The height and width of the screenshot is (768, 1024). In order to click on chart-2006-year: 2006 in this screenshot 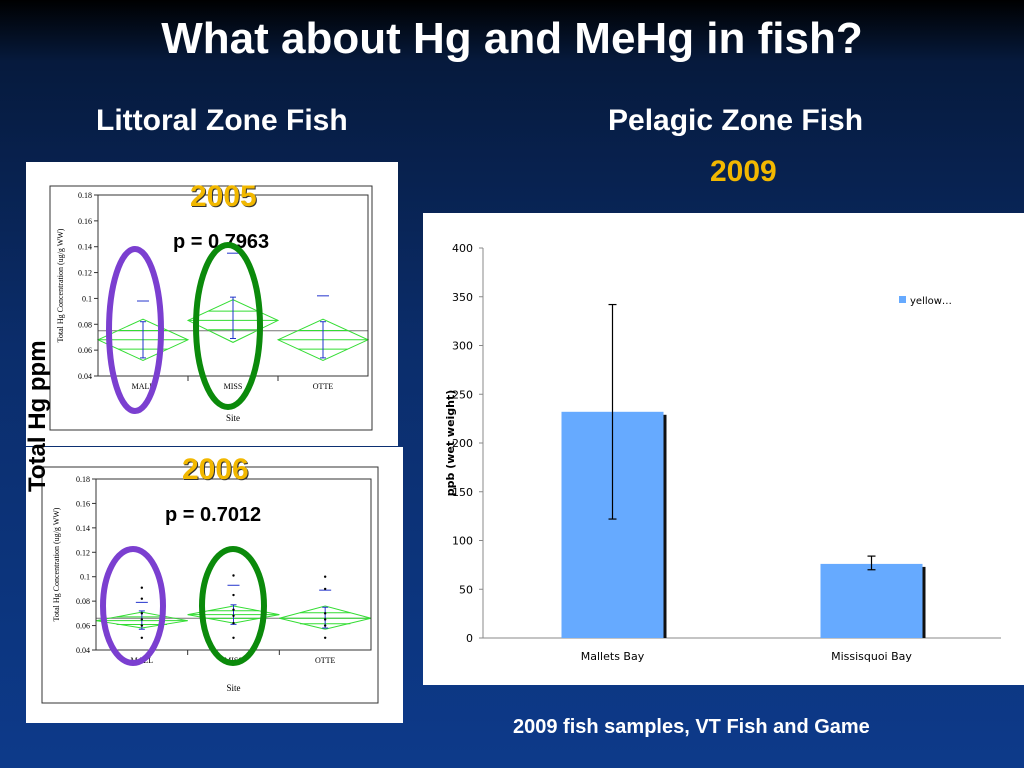, I will do `click(215, 469)`.